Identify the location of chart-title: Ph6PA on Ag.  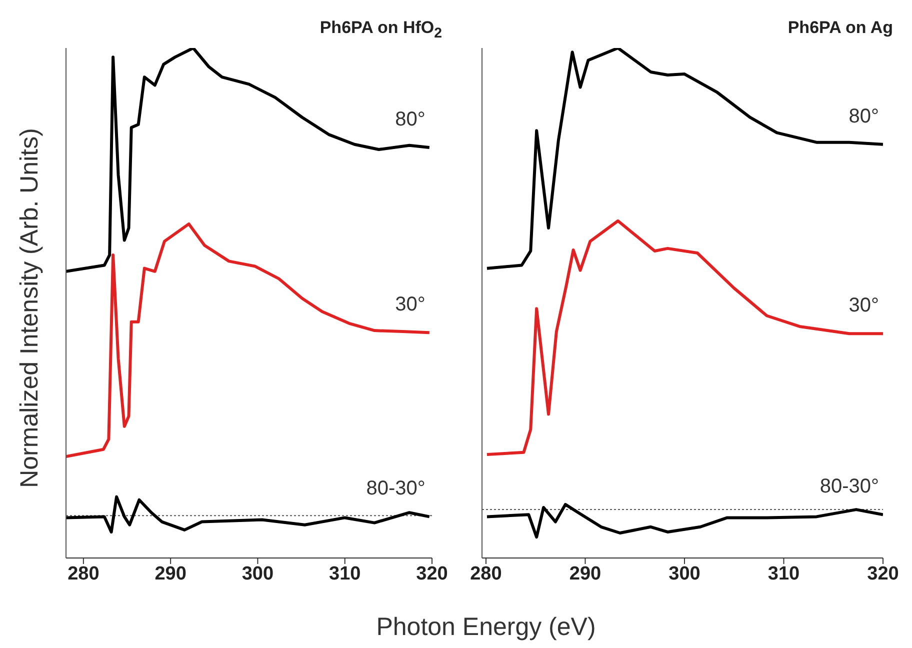
(840, 28).